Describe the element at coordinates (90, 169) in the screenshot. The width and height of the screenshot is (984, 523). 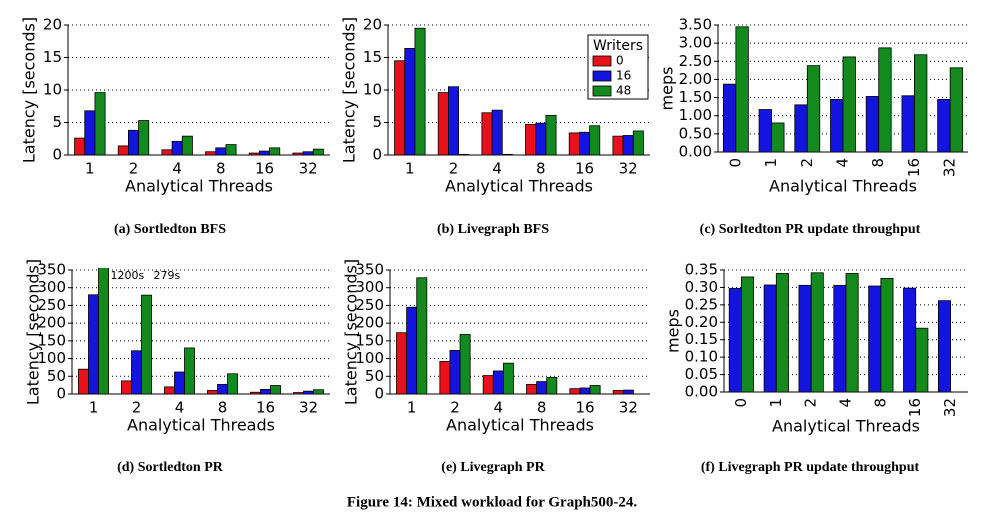
I see `x-tick-label: 1` at that location.